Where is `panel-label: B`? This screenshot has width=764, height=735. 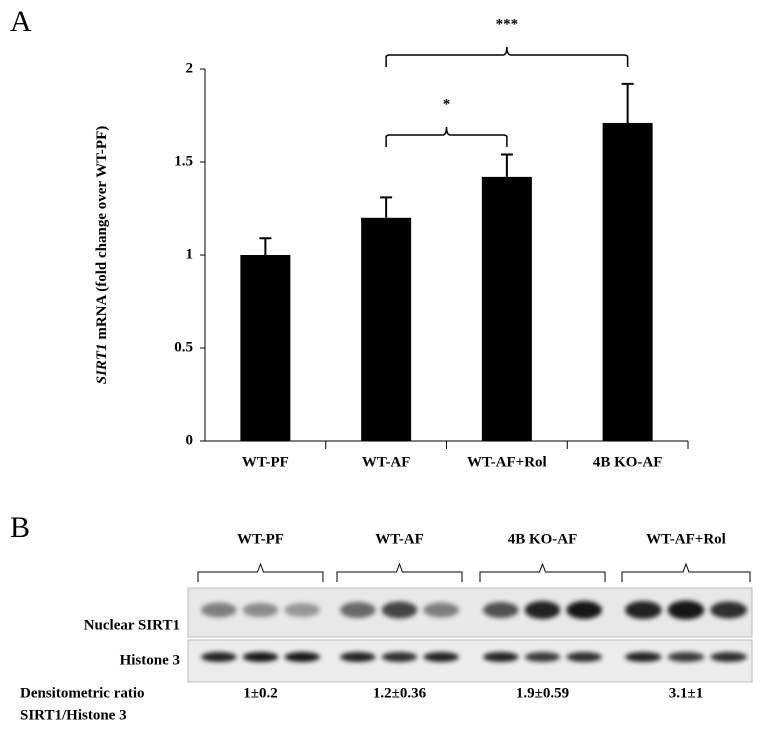
panel-label: B is located at coordinates (20, 527).